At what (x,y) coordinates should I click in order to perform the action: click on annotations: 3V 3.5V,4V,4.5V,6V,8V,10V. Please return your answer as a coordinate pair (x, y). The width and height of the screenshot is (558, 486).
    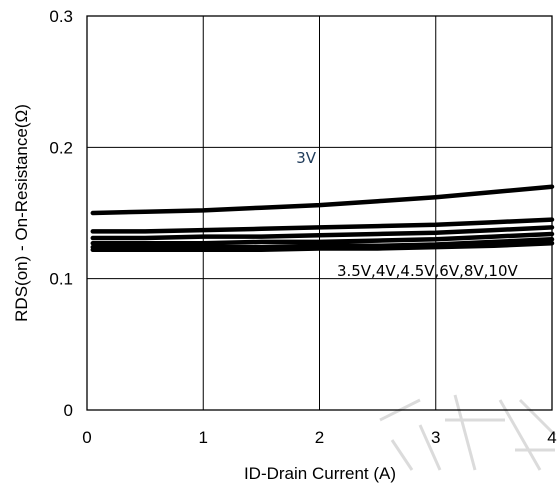
    Looking at the image, I should click on (407, 214).